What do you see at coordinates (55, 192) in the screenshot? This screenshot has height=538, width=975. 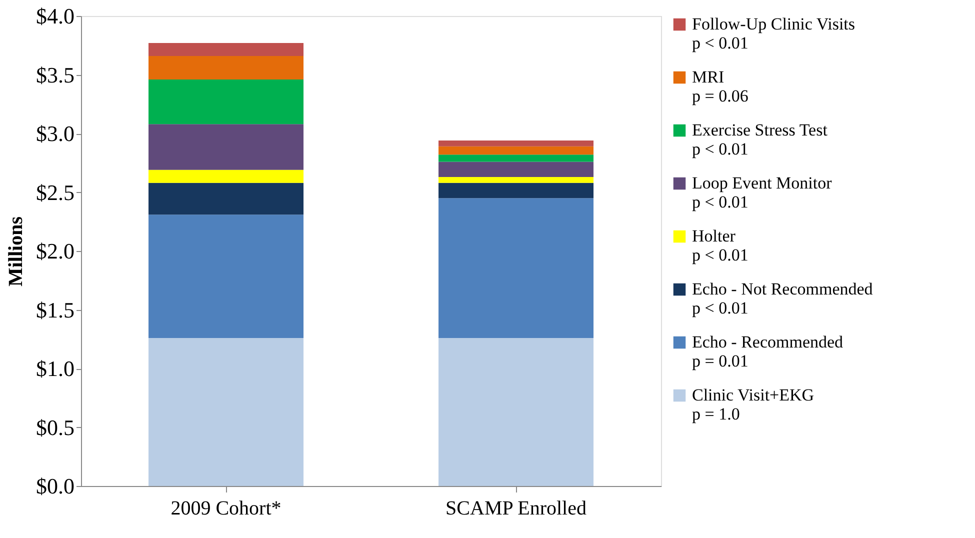 I see `y-tick-label: $2.5` at bounding box center [55, 192].